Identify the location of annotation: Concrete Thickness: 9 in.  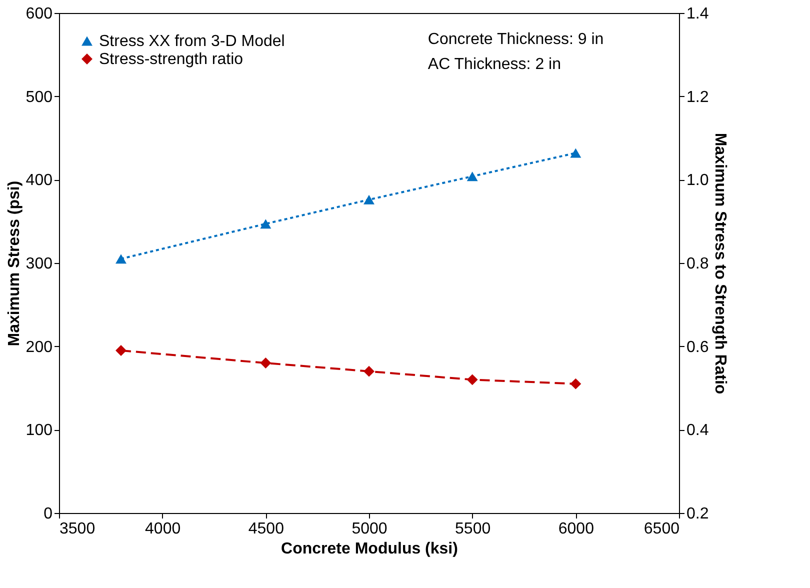
(516, 39).